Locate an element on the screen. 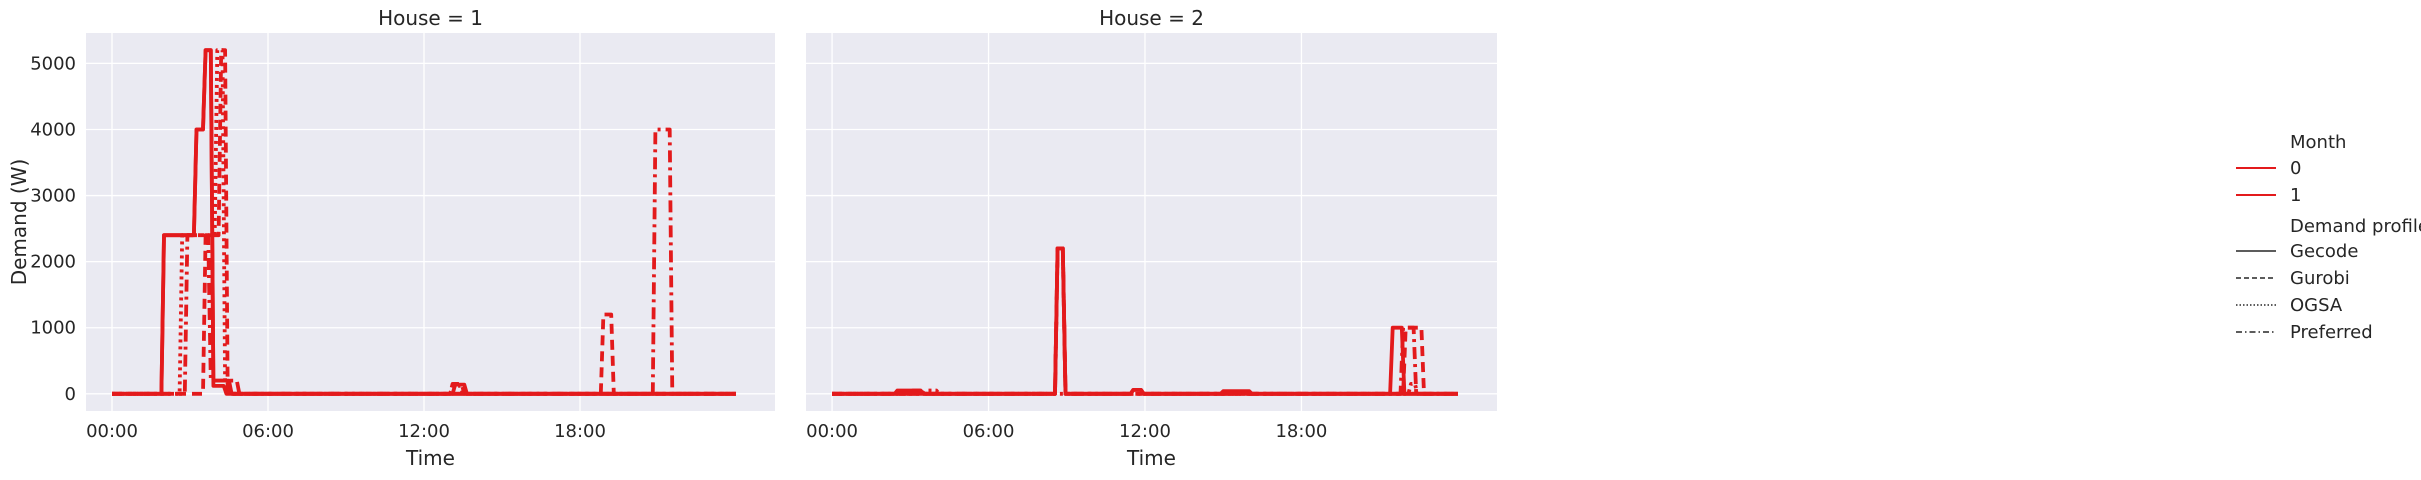  legend-title-demand-profile: Demand profile is located at coordinates (2355, 226).